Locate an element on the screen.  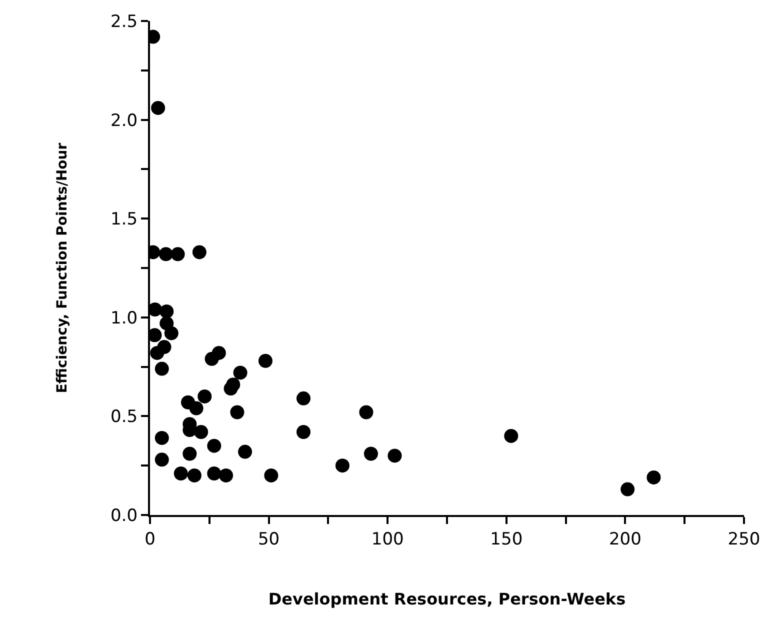
y-tick-label: 2.5 is located at coordinates (124, 22).